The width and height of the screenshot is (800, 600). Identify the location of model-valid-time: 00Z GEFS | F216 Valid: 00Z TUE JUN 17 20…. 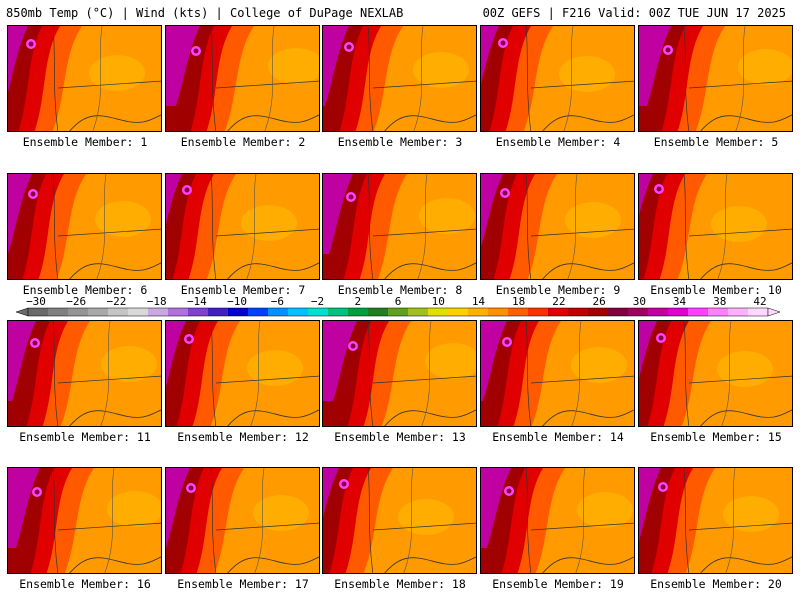
(634, 13).